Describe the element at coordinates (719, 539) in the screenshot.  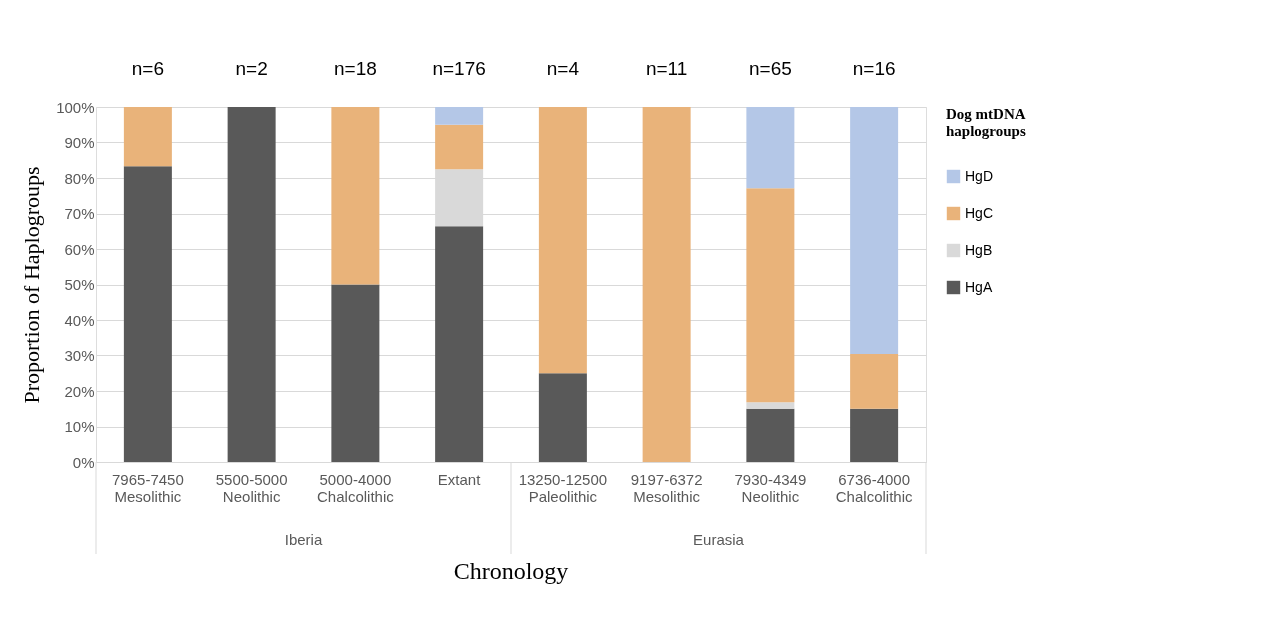
I see `text: Eurasia` at that location.